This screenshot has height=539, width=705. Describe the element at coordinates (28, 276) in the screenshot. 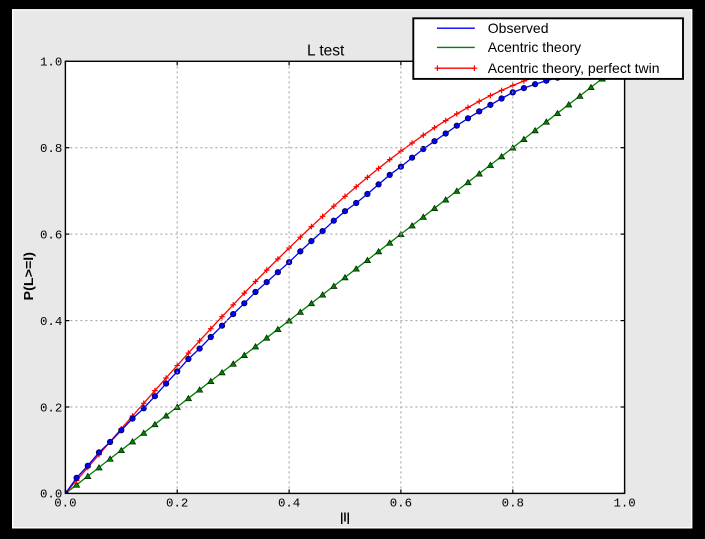

I see `svg-text: P(L>=l)` at that location.